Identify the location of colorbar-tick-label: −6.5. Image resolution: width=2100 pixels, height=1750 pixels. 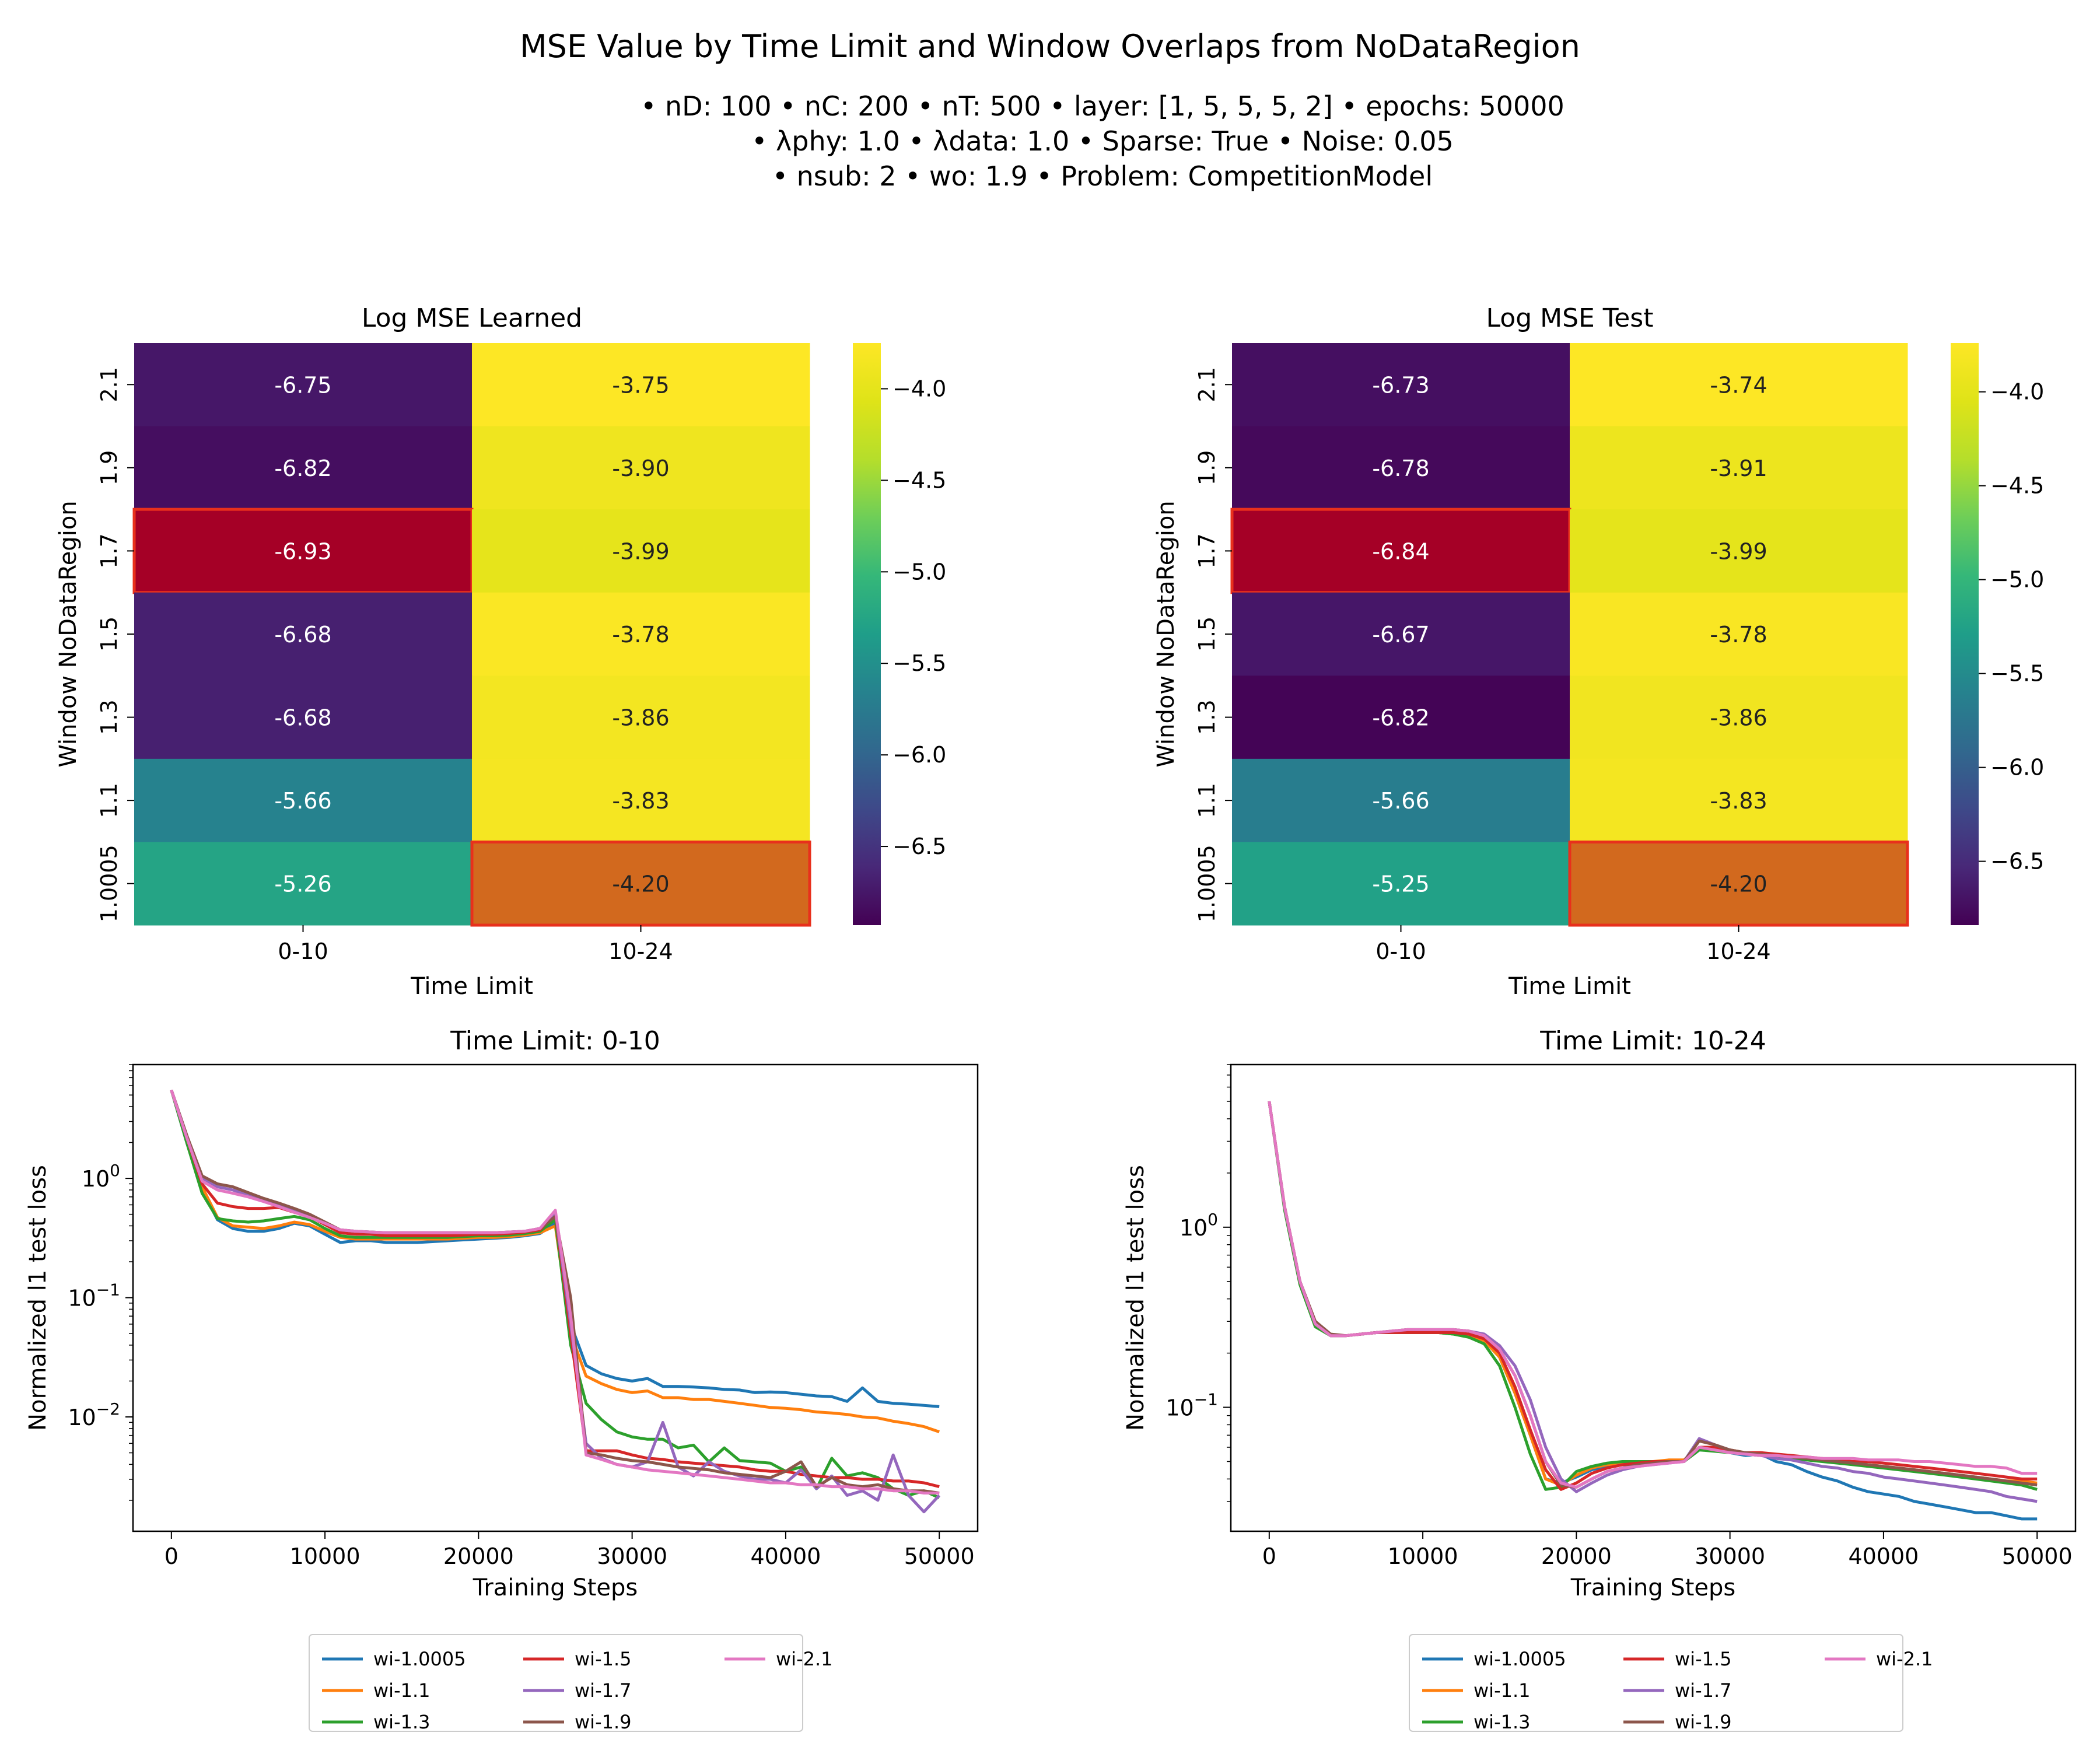
(919, 846).